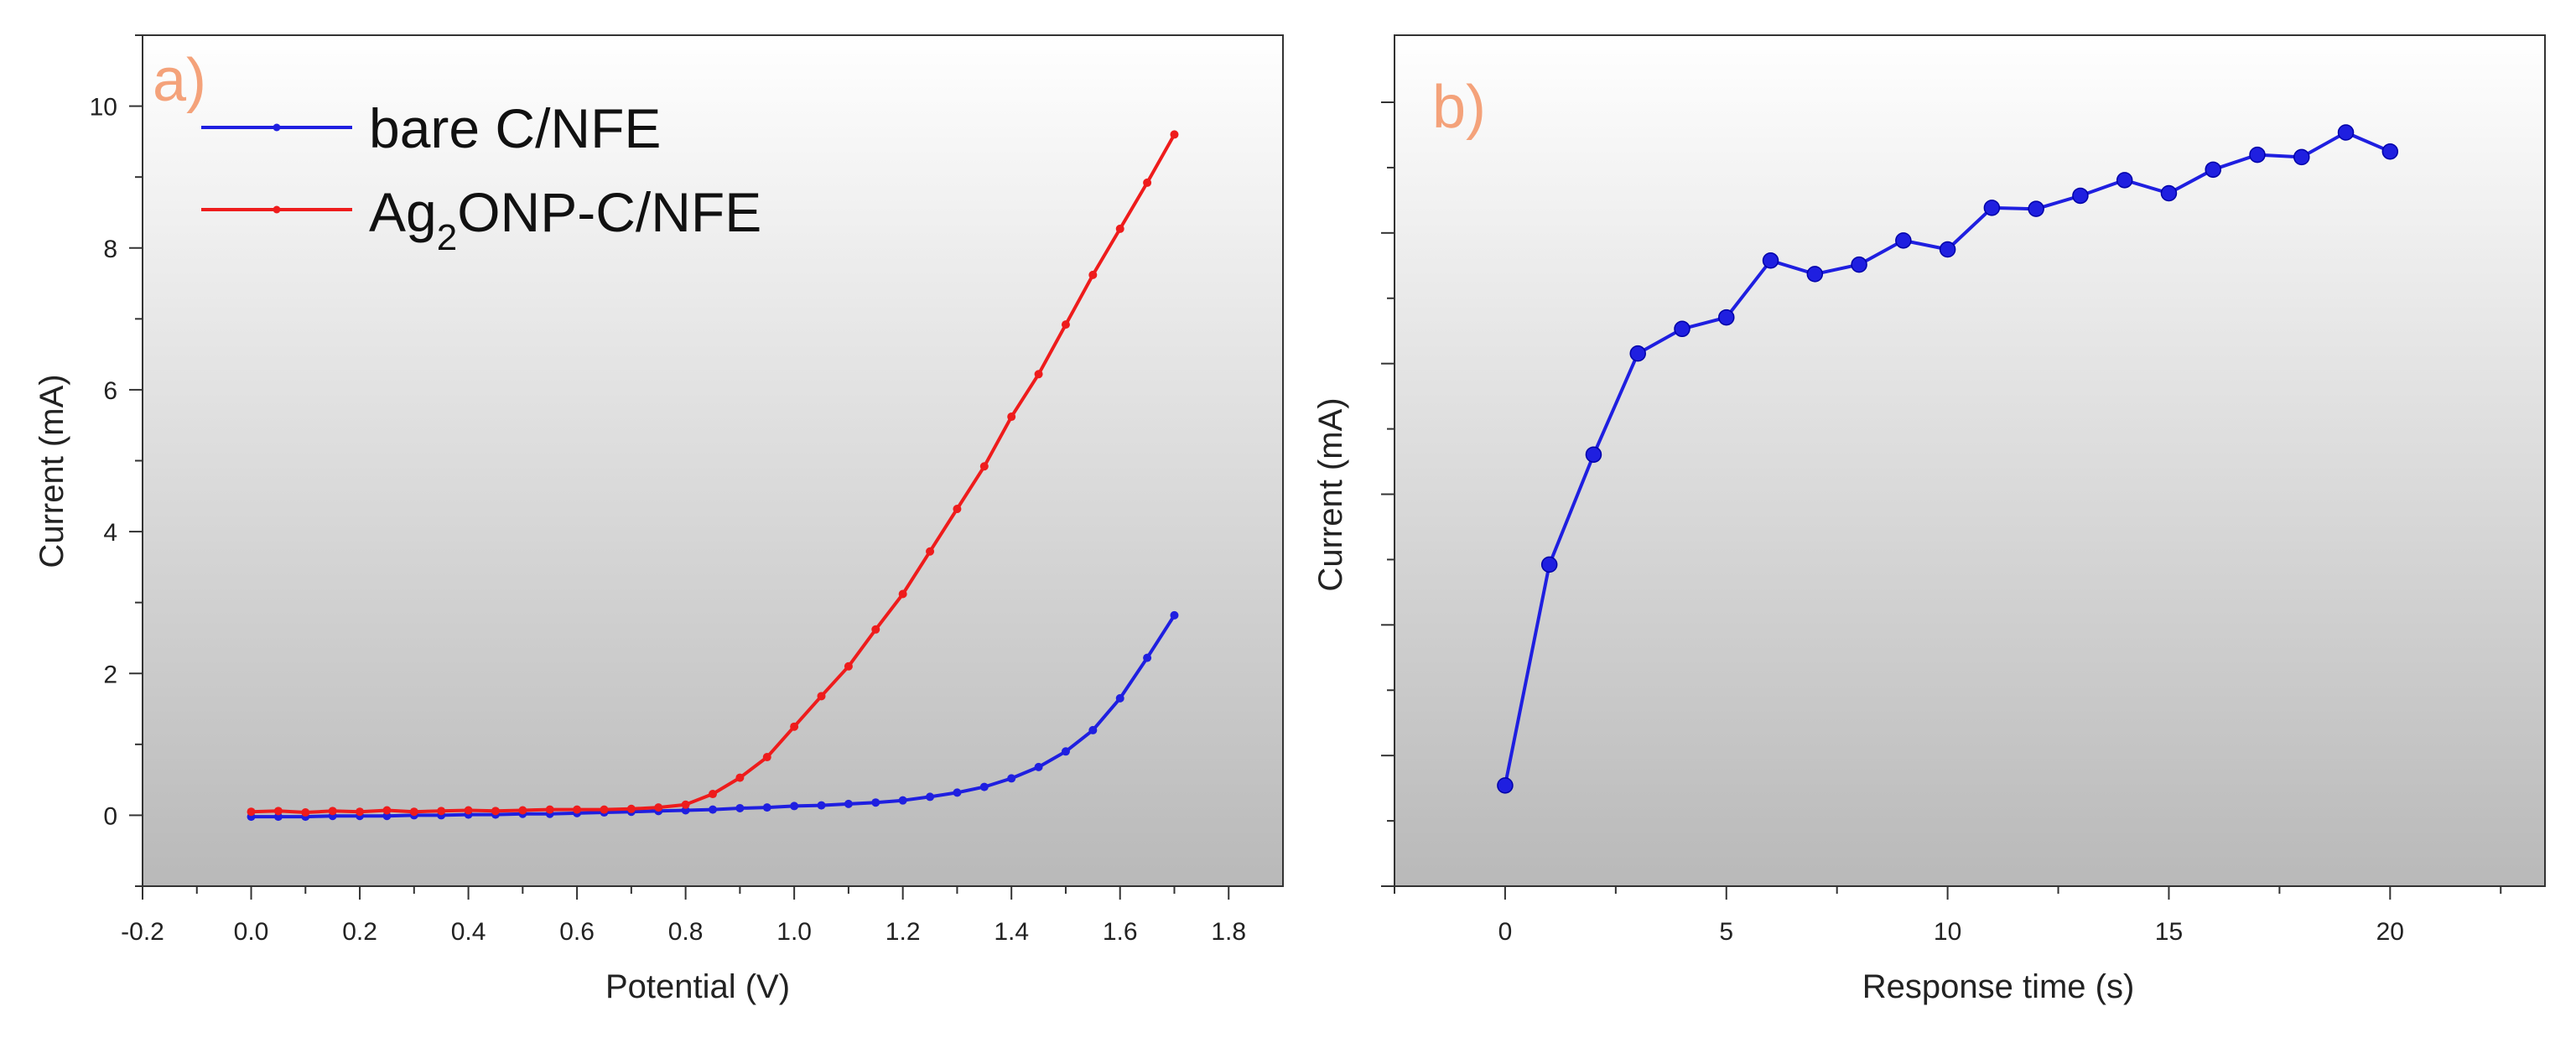  What do you see at coordinates (697, 986) in the screenshot?
I see `chart-a-xlabel: Potential (V)` at bounding box center [697, 986].